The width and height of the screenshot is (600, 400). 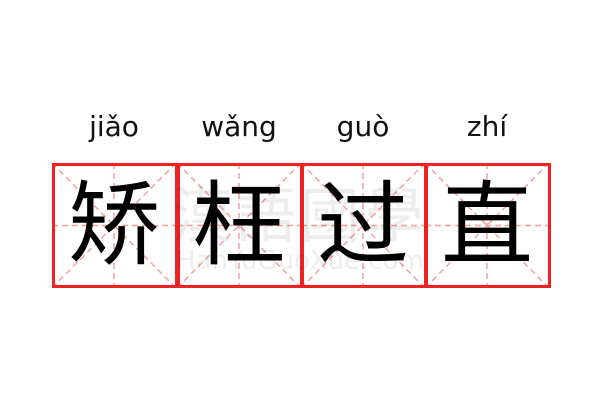 I want to click on character-cell: 过, so click(x=364, y=225).